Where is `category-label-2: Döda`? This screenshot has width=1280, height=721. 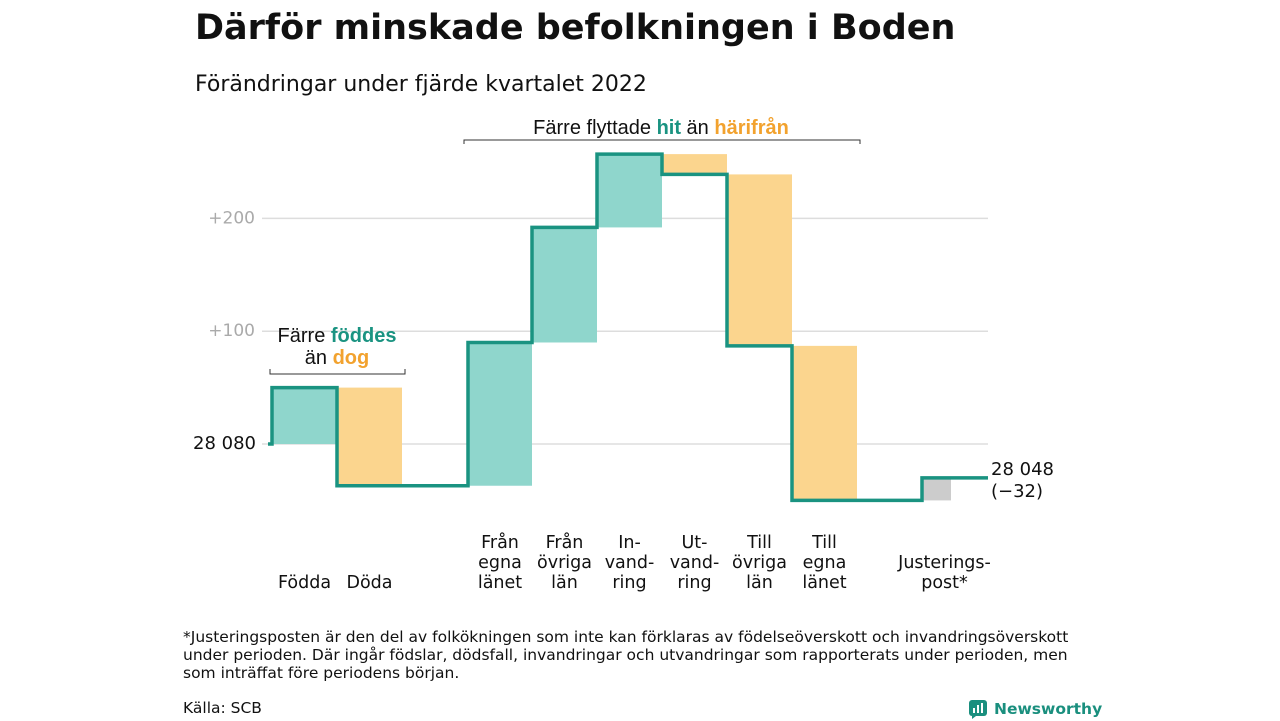 category-label-2: Döda is located at coordinates (369, 583).